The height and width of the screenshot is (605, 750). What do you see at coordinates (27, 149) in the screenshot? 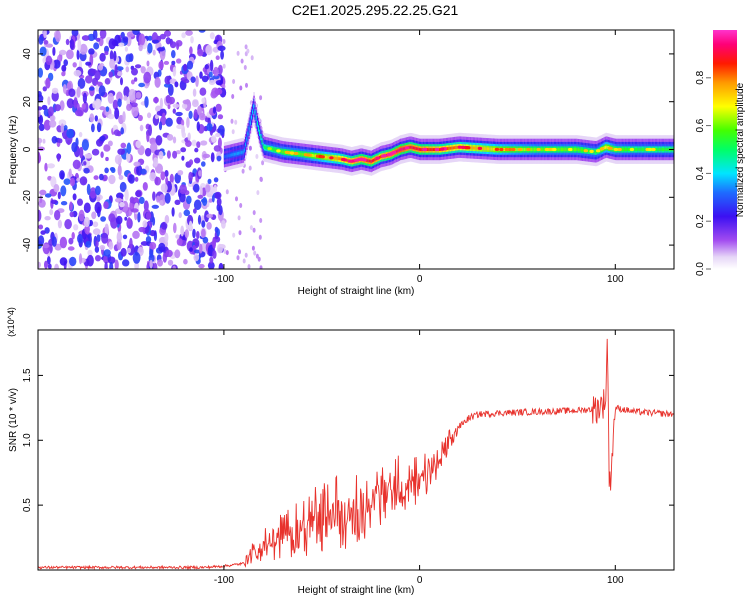
I see `y-tick-label: 0` at bounding box center [27, 149].